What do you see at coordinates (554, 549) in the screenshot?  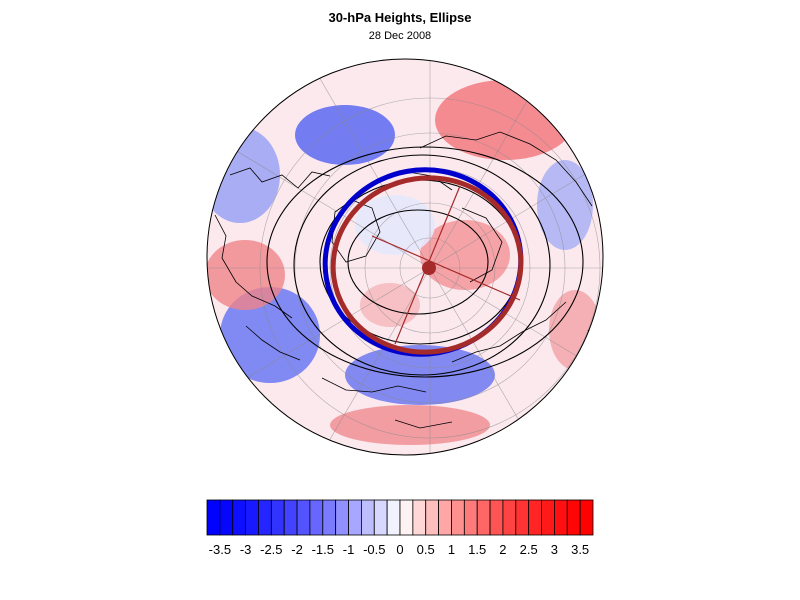 I see `colorbar-tick-label: 3` at bounding box center [554, 549].